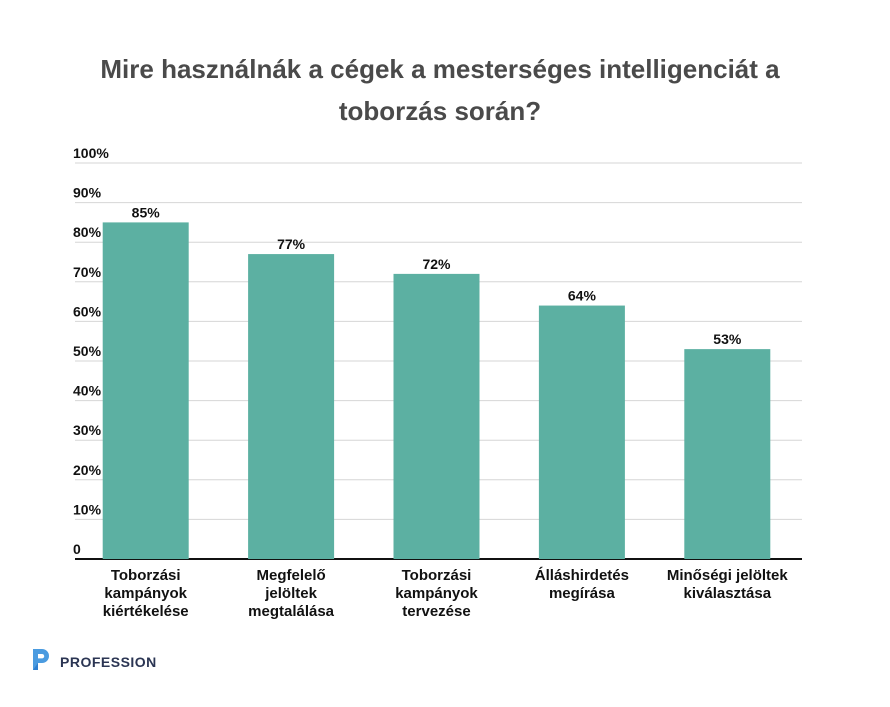 The image size is (890, 707). What do you see at coordinates (87, 351) in the screenshot?
I see `y-tick-label: 50%` at bounding box center [87, 351].